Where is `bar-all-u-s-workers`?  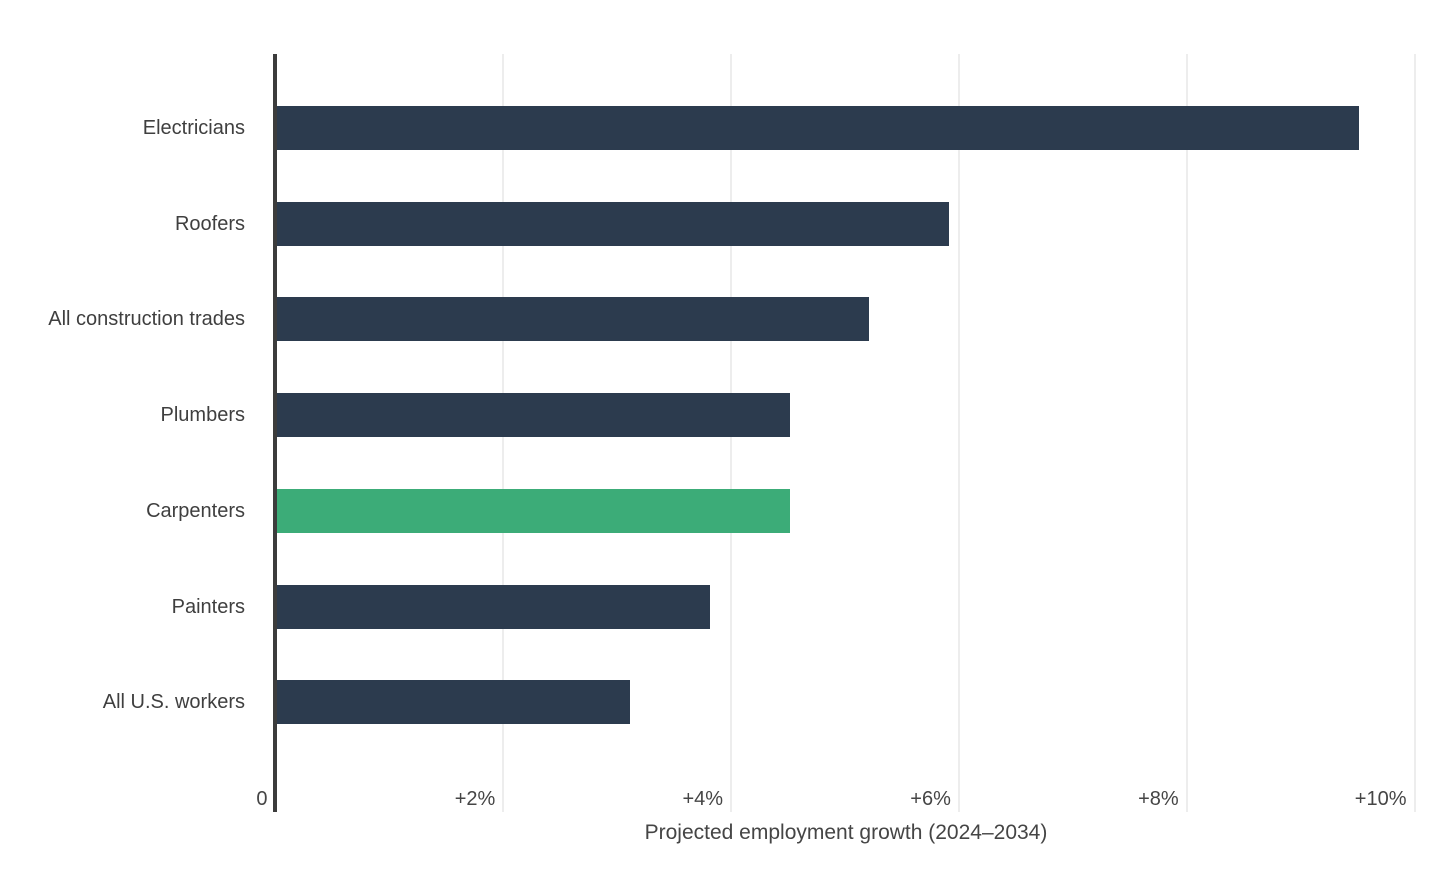
bar-all-u-s-workers is located at coordinates (453, 702).